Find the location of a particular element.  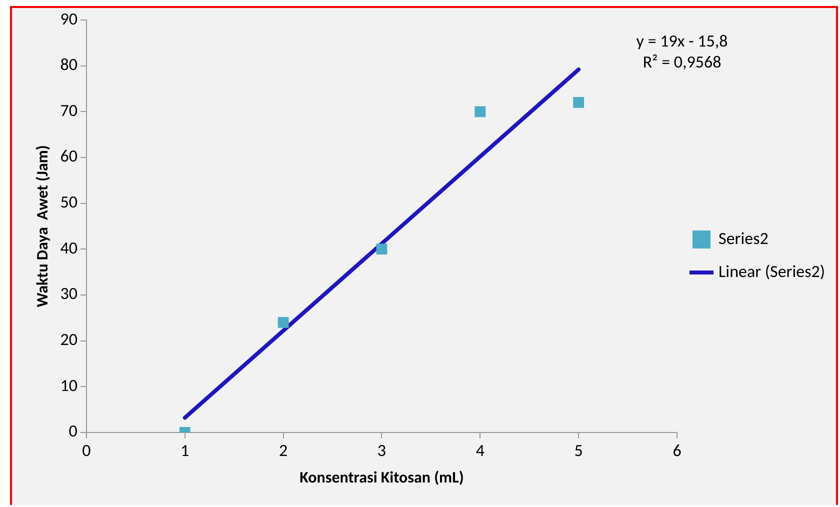

y-tick-label: 90 is located at coordinates (69, 19).